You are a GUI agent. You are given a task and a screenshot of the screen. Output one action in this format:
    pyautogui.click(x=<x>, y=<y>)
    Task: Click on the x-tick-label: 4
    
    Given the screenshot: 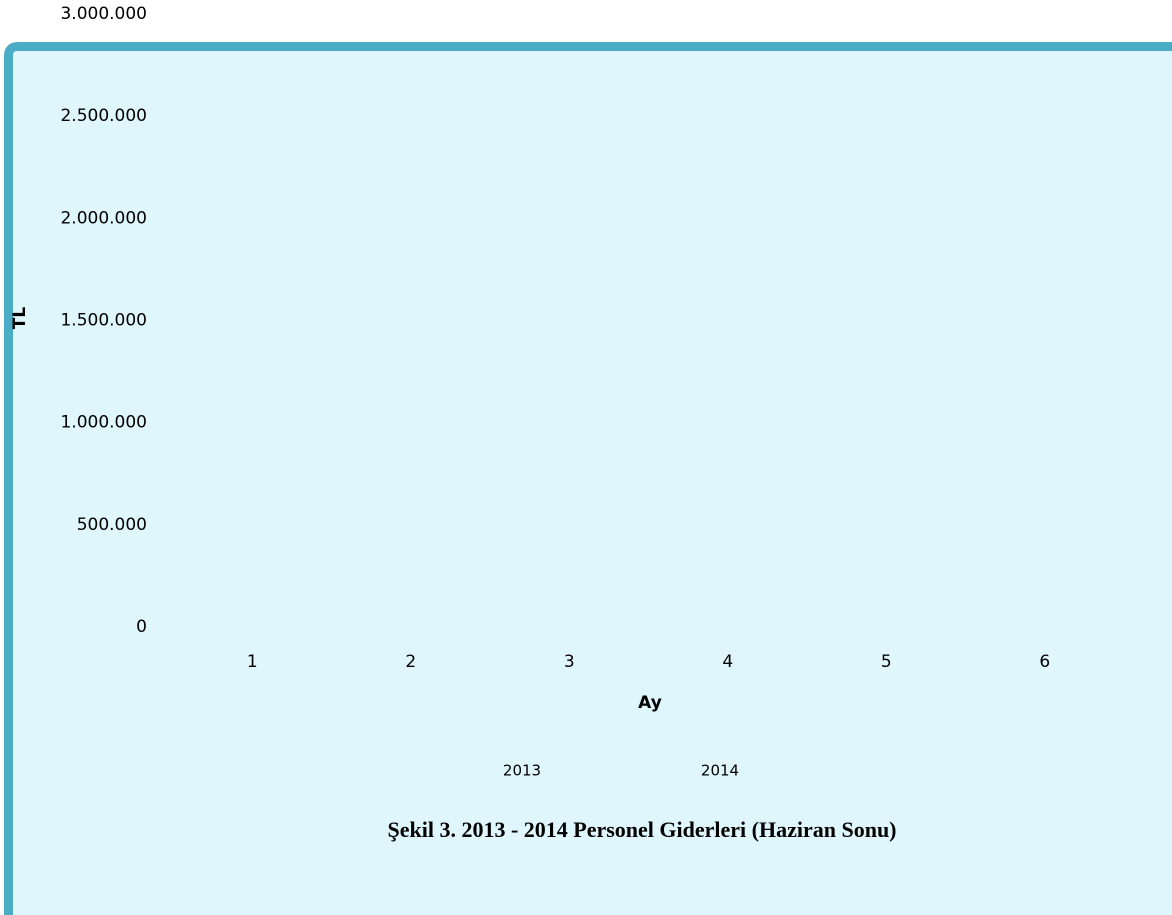 What is the action you would take?
    pyautogui.click(x=727, y=662)
    